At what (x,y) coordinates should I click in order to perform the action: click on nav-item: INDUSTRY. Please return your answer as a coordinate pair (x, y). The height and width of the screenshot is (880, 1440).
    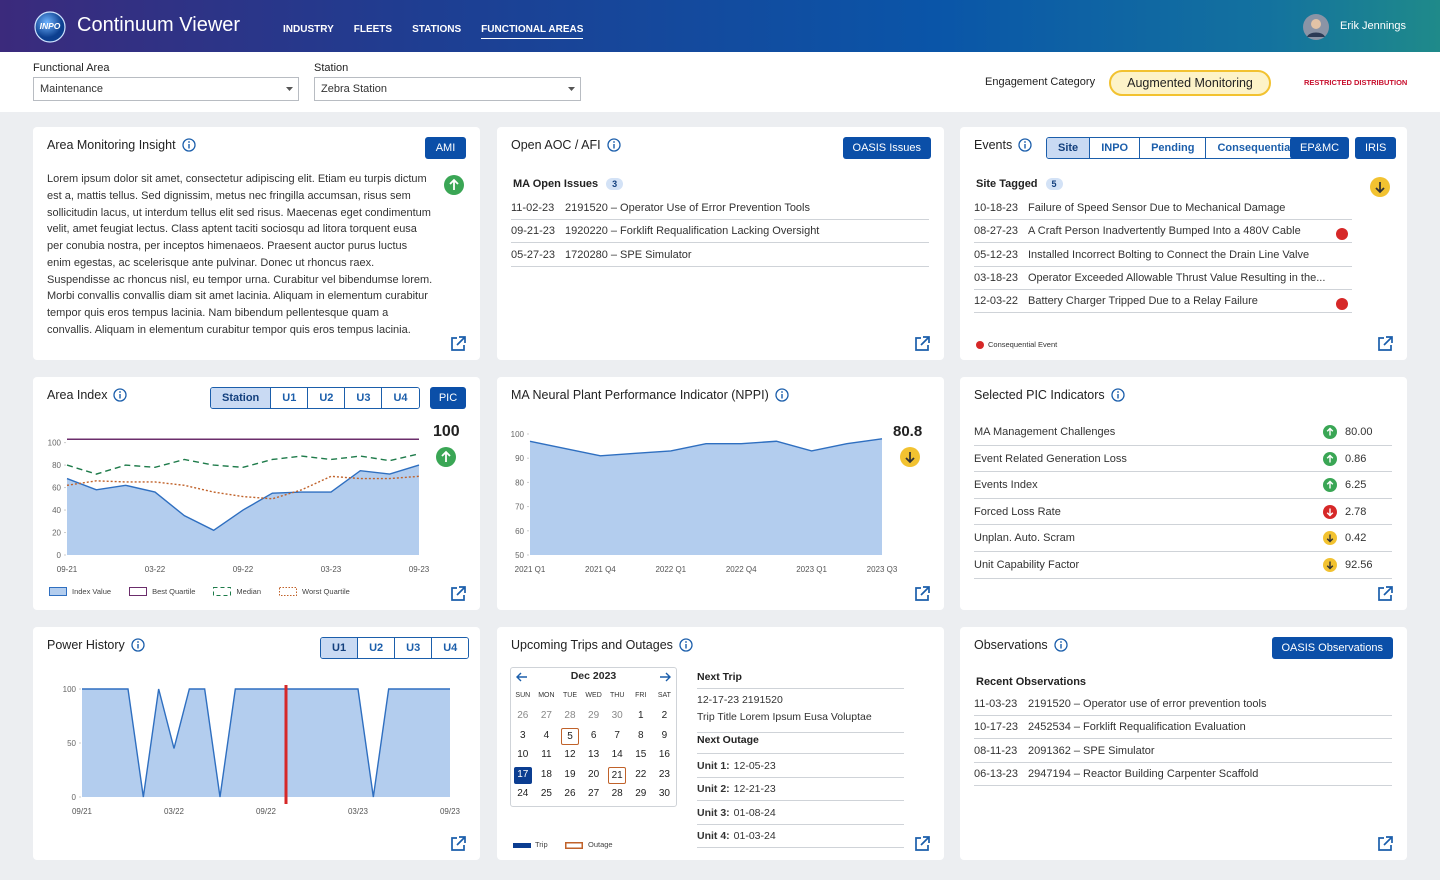
    Looking at the image, I should click on (308, 29).